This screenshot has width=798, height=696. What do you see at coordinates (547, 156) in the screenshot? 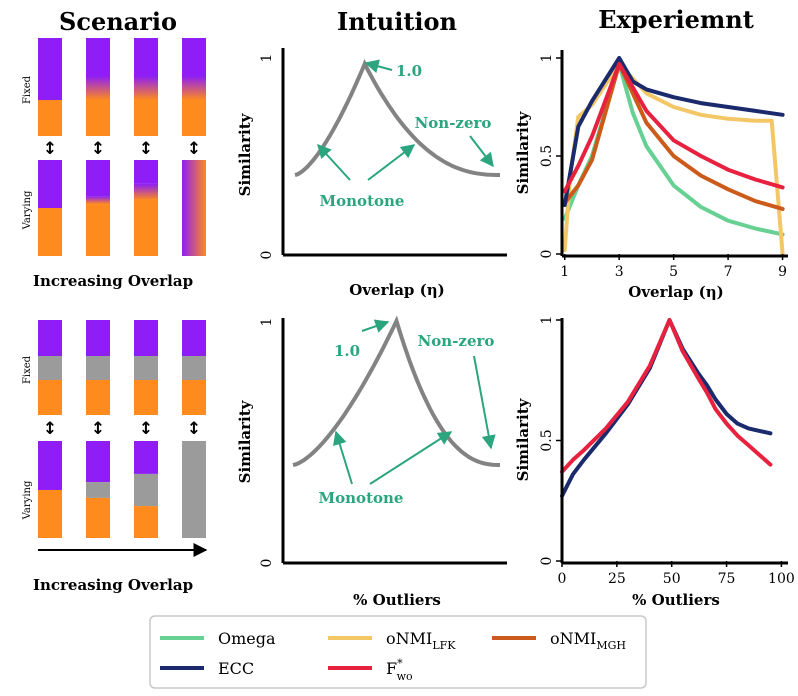
I see `y-tick-label: 0.5` at bounding box center [547, 156].